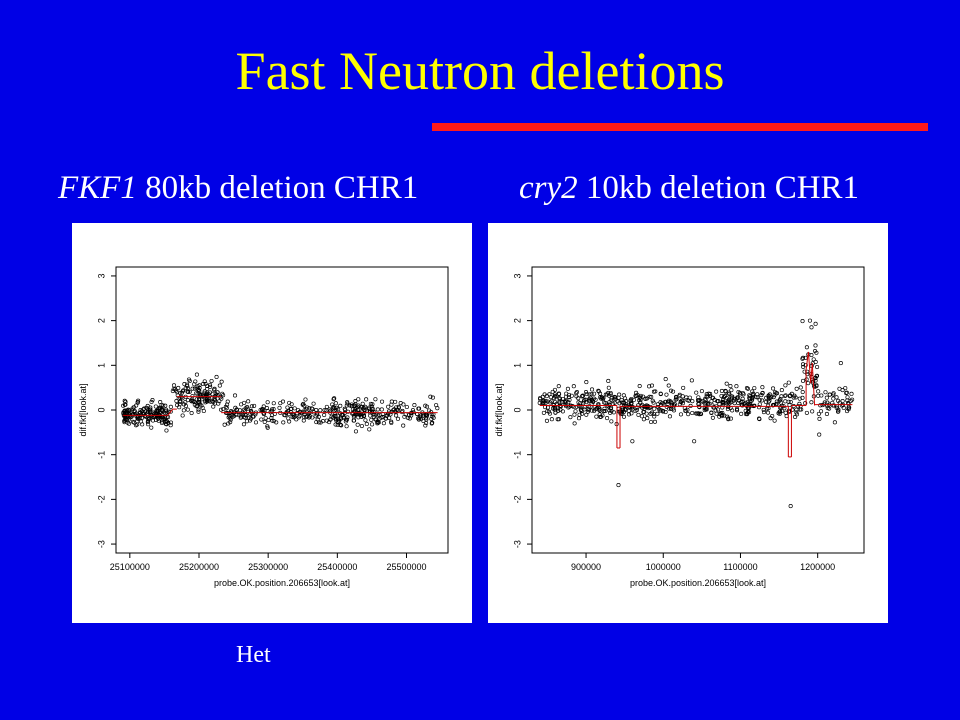 Image resolution: width=960 pixels, height=720 pixels. I want to click on y-tick-label: -2, so click(517, 499).